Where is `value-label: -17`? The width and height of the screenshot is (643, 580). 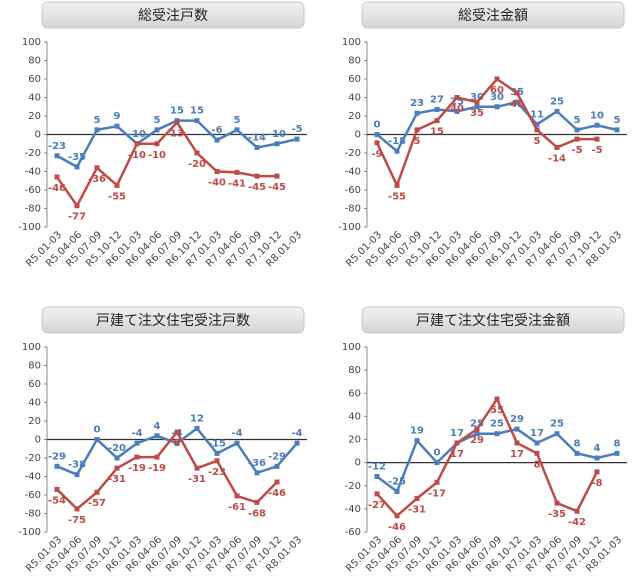 value-label: -17 is located at coordinates (437, 493).